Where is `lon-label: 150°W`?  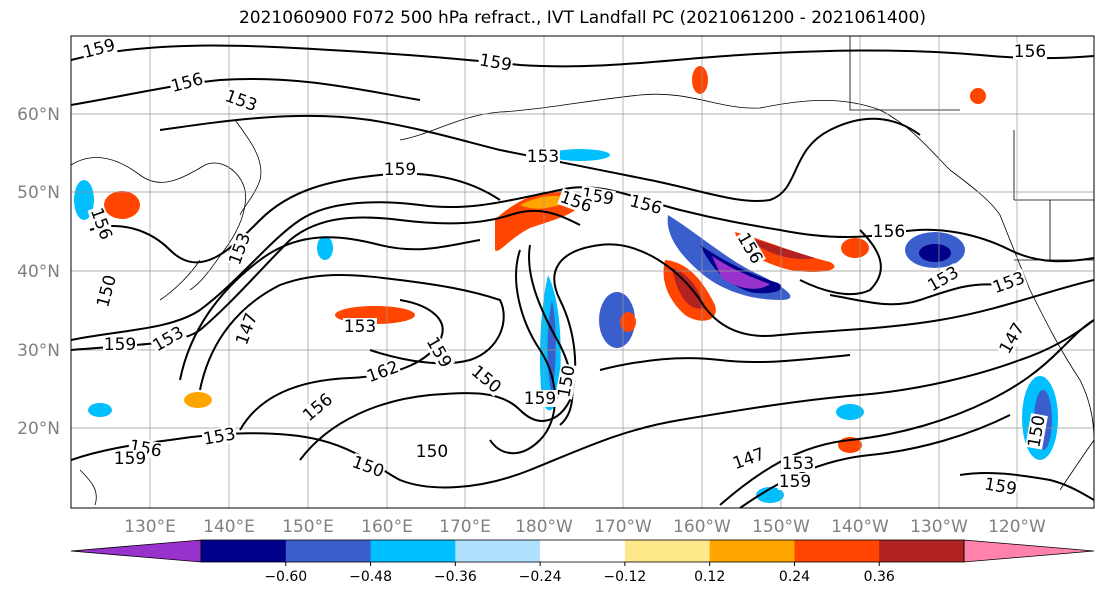 lon-label: 150°W is located at coordinates (781, 527).